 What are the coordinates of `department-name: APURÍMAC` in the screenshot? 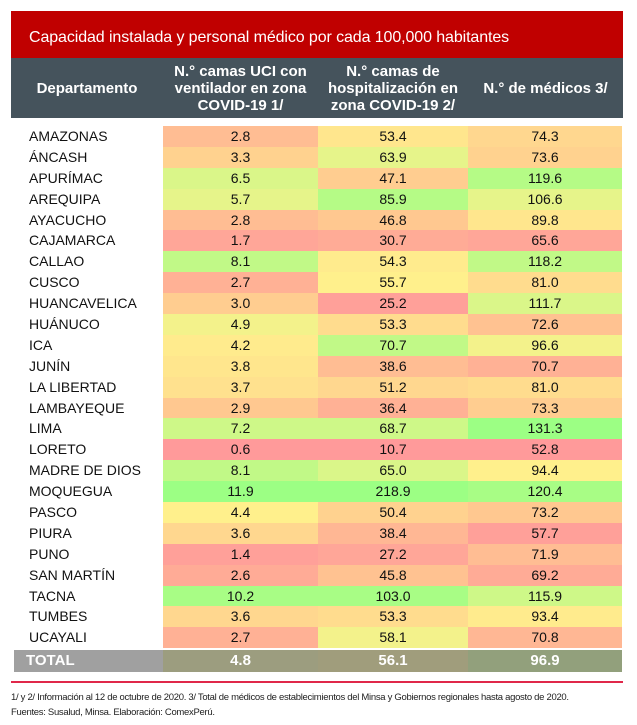 It's located at (66, 177).